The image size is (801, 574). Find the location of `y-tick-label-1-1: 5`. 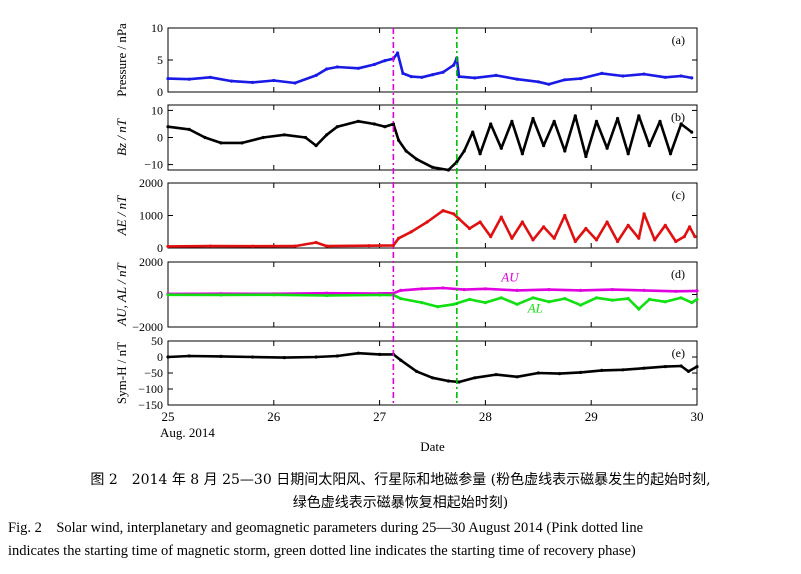

y-tick-label-1-1: 5 is located at coordinates (160, 60).